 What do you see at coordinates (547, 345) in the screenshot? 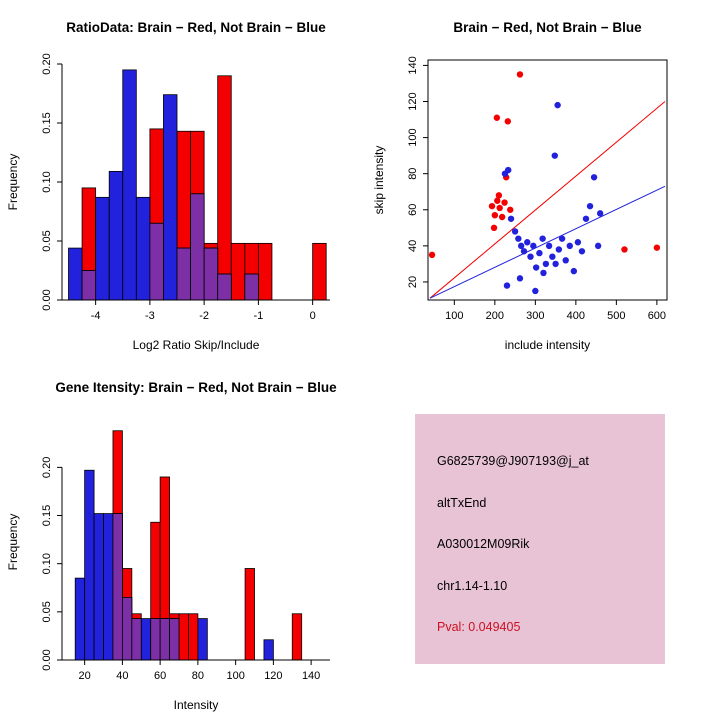
I see `svg-text: include intensity` at bounding box center [547, 345].